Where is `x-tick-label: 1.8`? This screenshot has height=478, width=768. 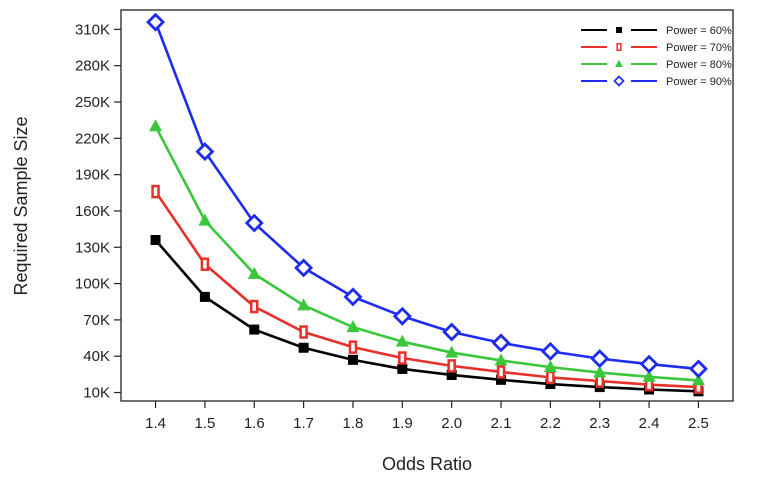 x-tick-label: 1.8 is located at coordinates (353, 423).